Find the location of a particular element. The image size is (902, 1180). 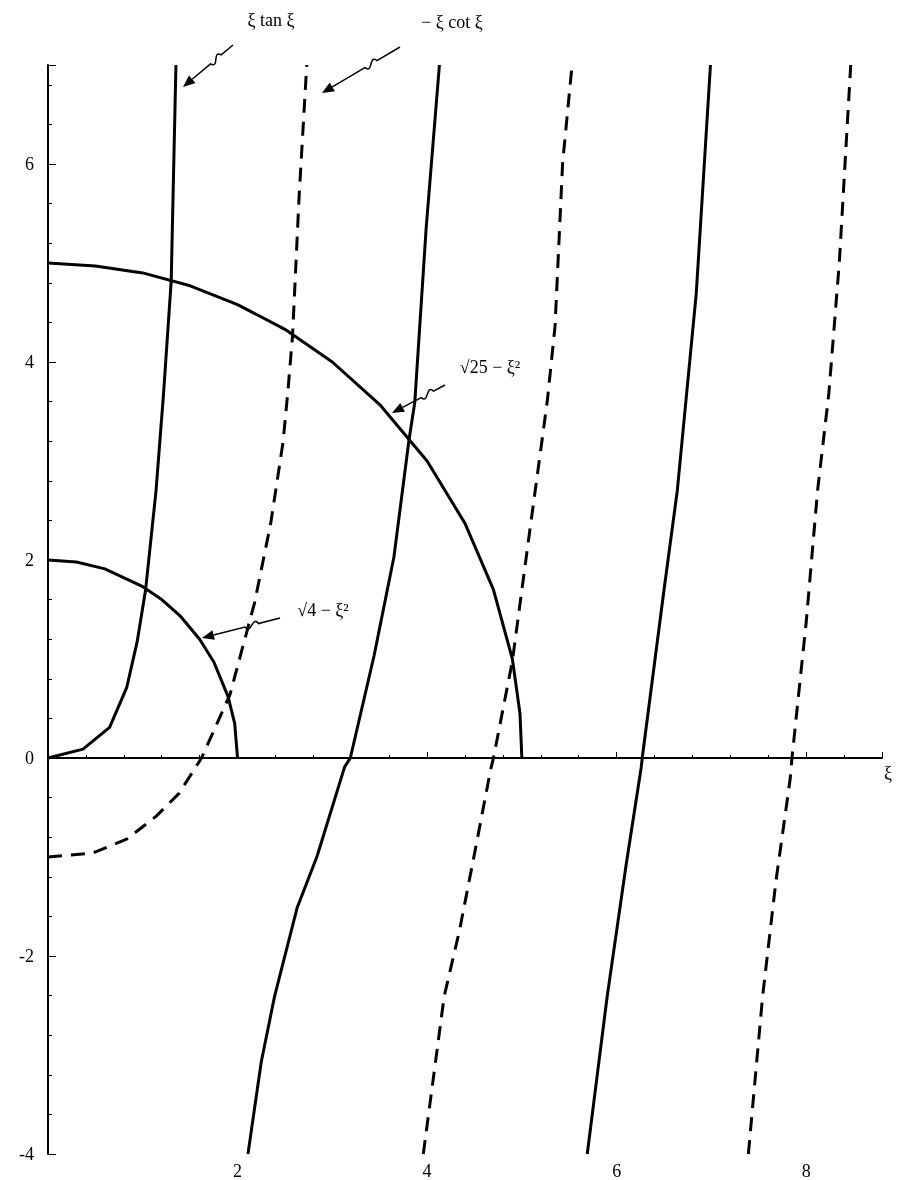

text: ξ tan ξ is located at coordinates (271, 20).